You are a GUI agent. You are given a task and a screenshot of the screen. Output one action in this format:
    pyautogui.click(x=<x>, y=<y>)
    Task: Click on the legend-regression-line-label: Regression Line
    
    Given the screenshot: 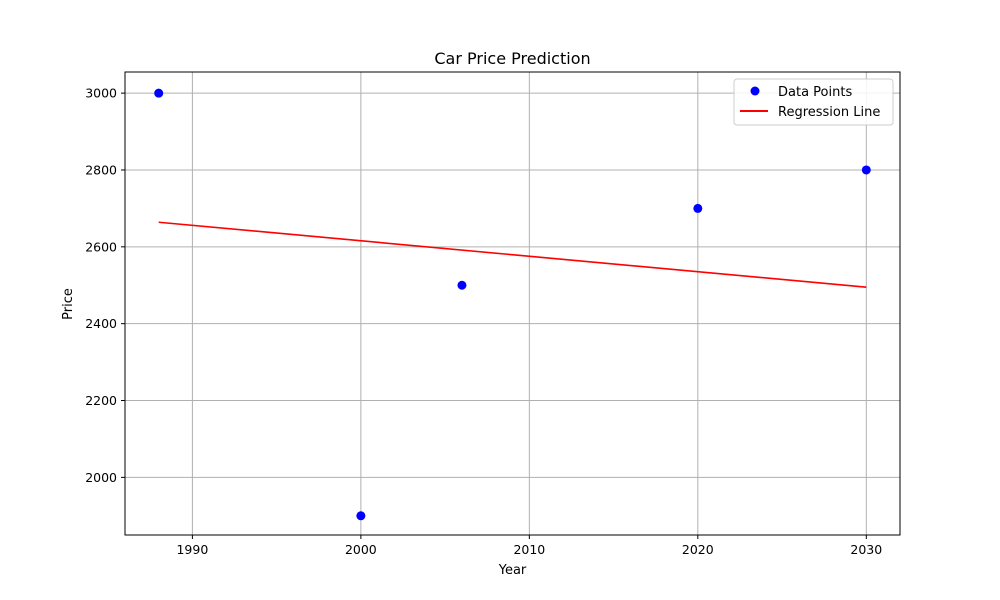 What is the action you would take?
    pyautogui.click(x=829, y=112)
    